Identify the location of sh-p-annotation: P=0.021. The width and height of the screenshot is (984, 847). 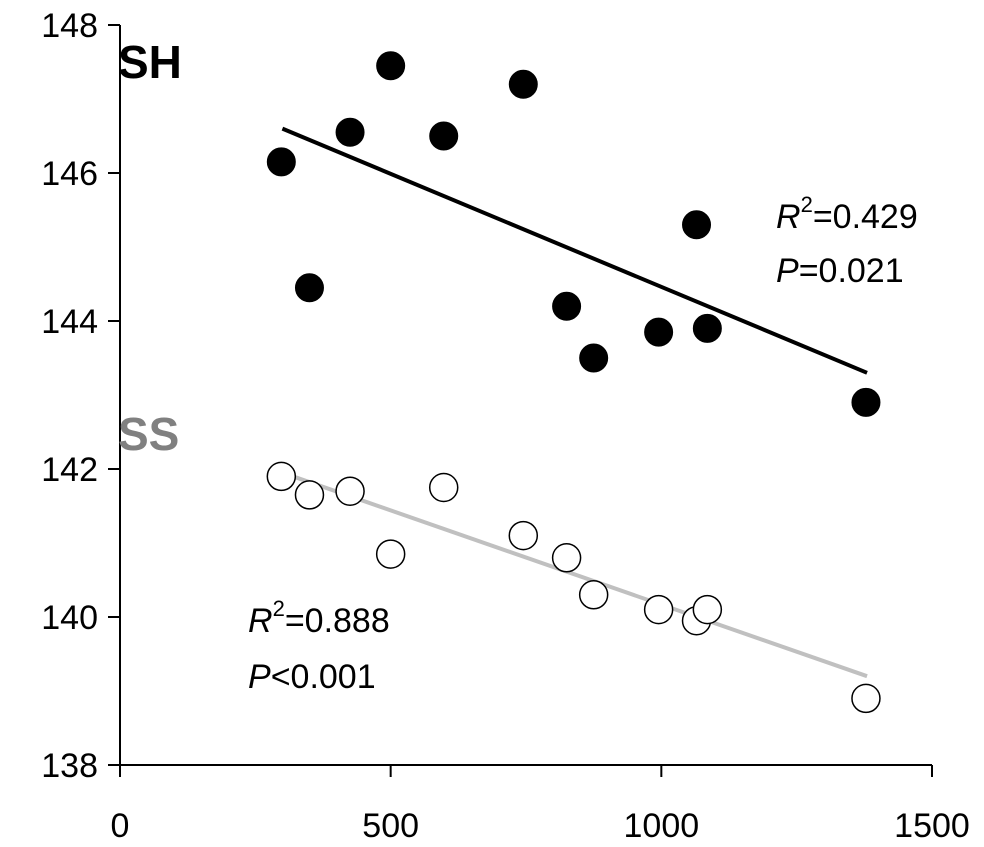
(840, 271).